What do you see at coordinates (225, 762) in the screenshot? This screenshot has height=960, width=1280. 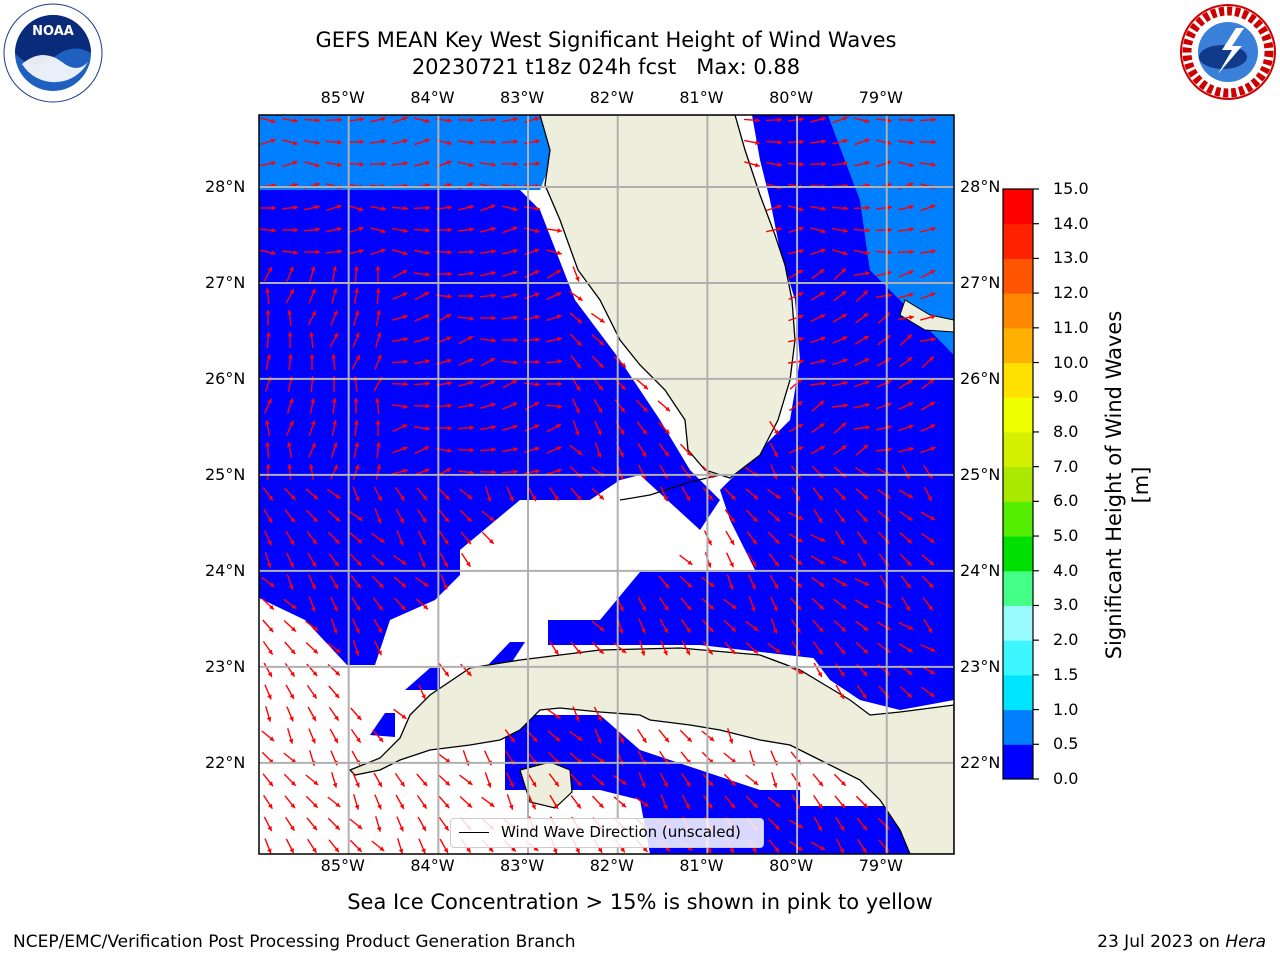 I see `lat-tick-label-left: 22°N` at bounding box center [225, 762].